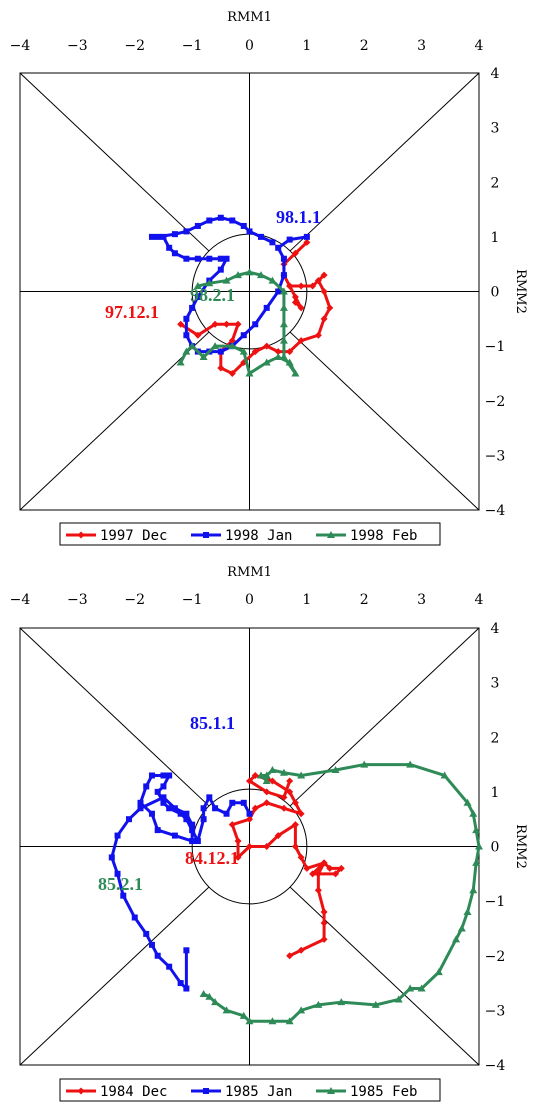 The width and height of the screenshot is (537, 1112). I want to click on y-tick-label: −4, so click(495, 1066).